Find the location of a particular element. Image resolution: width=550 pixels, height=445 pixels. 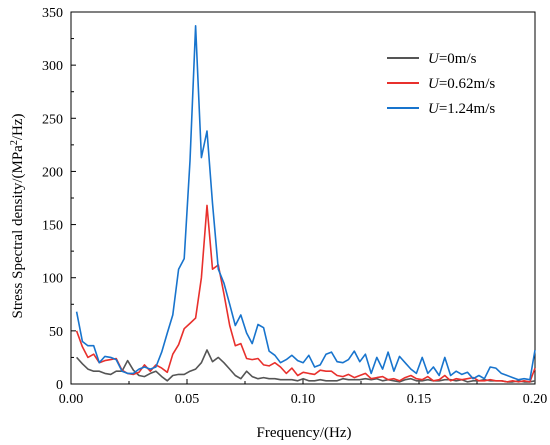

y-tick-label: 0 is located at coordinates (59, 385).